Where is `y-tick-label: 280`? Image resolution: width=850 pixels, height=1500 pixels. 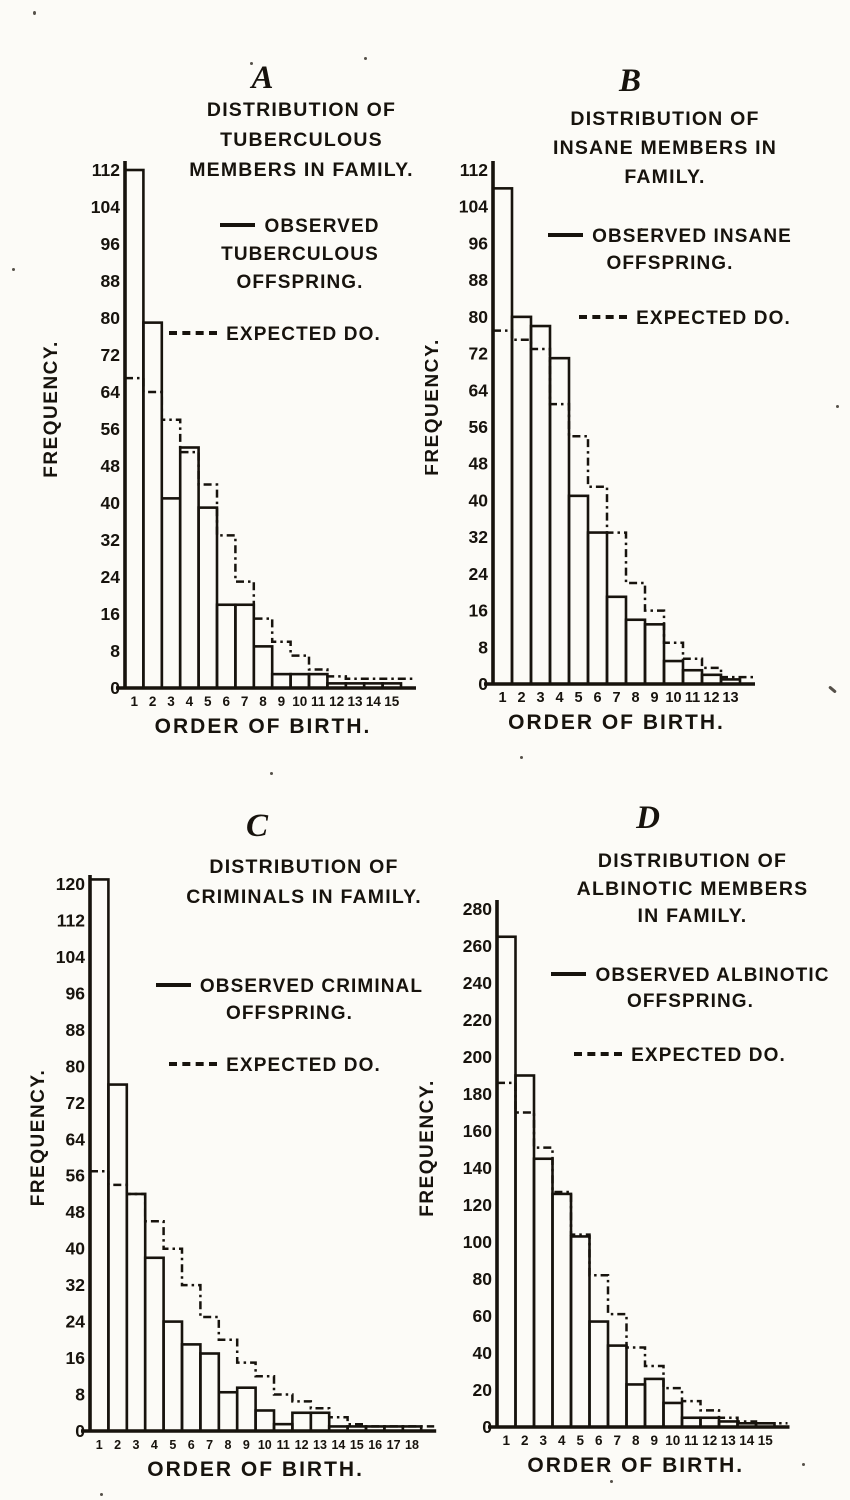 y-tick-label: 280 is located at coordinates (477, 909).